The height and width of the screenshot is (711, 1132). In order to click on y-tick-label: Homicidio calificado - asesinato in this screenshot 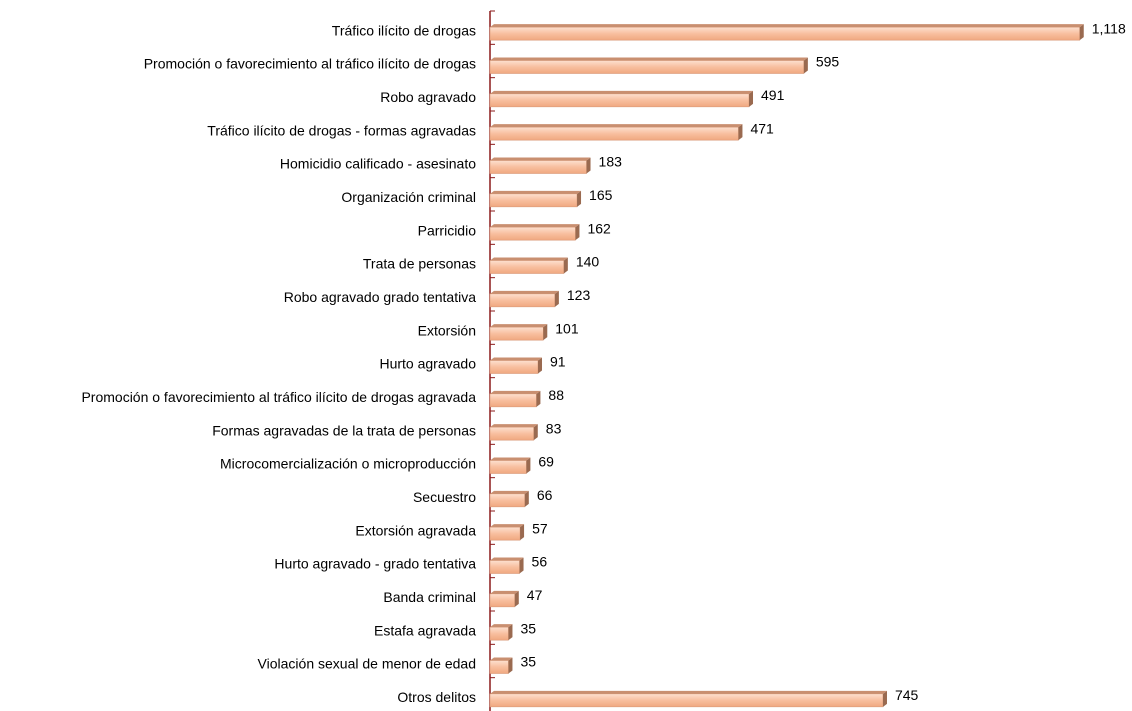, I will do `click(378, 164)`.